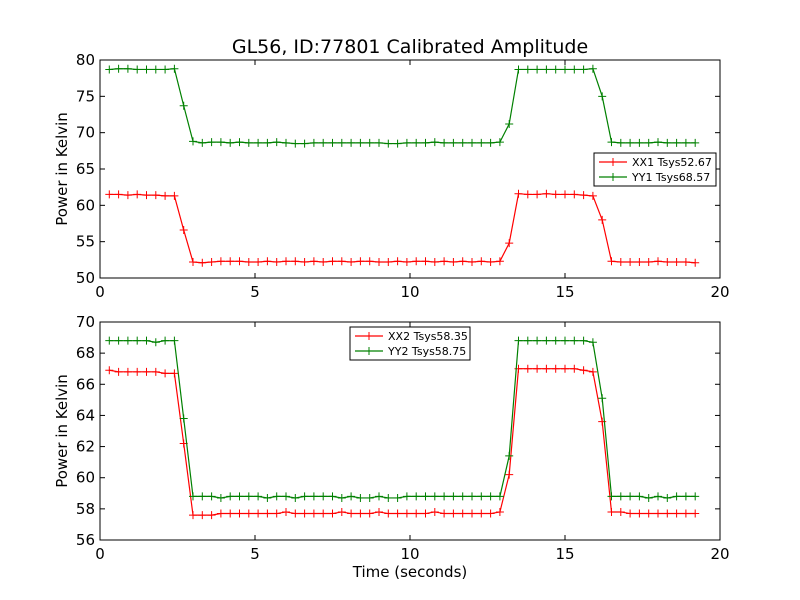 Image resolution: width=800 pixels, height=600 pixels. I want to click on y-axis-label: Power in Kelvin, so click(62, 169).